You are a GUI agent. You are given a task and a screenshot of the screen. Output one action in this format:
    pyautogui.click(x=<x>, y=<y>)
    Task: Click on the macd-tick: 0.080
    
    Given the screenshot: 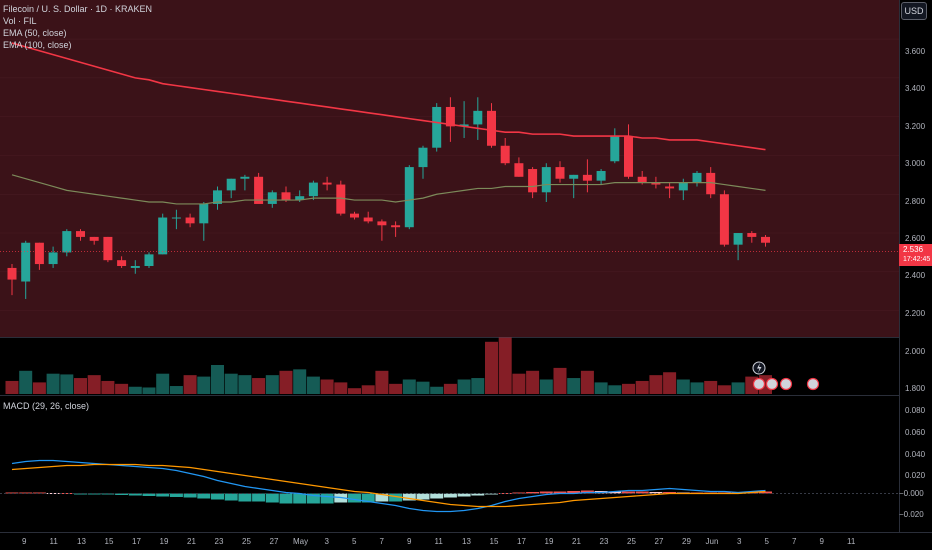 What is the action you would take?
    pyautogui.click(x=915, y=410)
    